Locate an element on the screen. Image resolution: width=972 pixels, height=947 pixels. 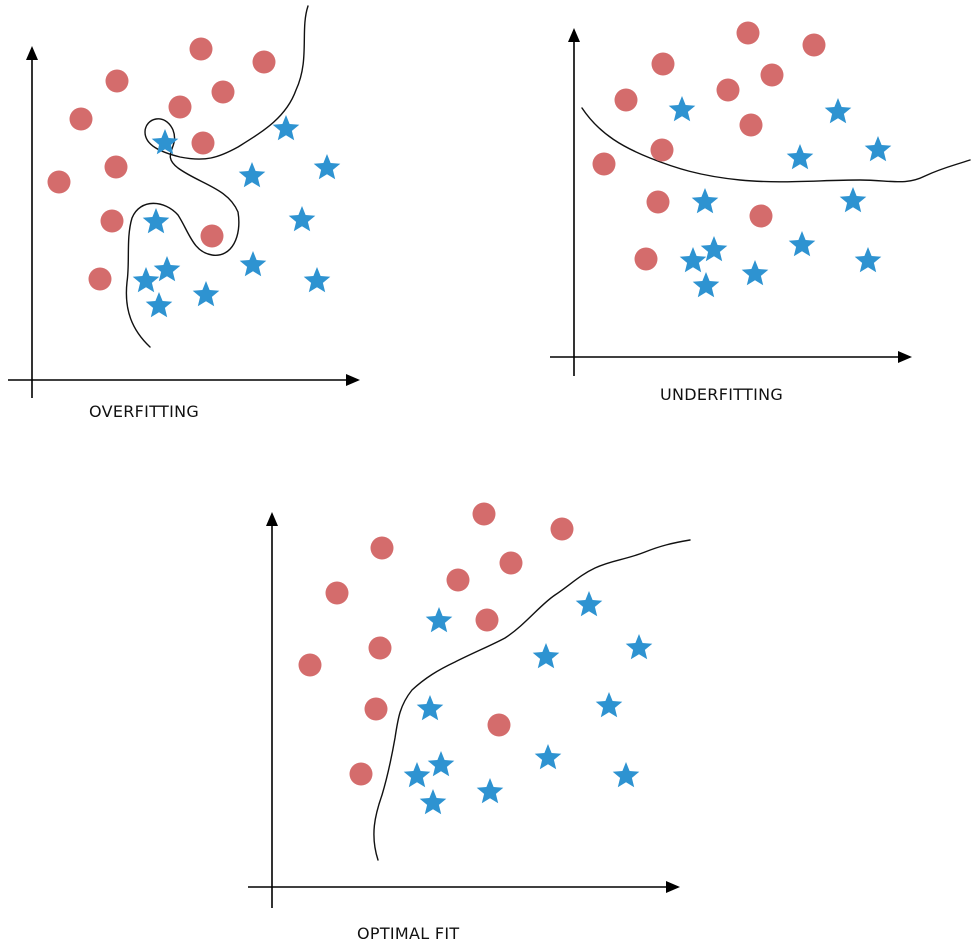
optimal-fit-decision-boundary is located at coordinates (532, 700).